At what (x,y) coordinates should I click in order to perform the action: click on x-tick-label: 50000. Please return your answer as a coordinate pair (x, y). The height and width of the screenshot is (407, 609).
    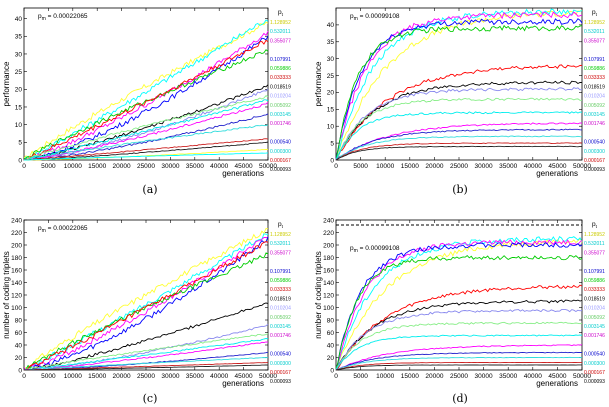
    Looking at the image, I should click on (268, 166).